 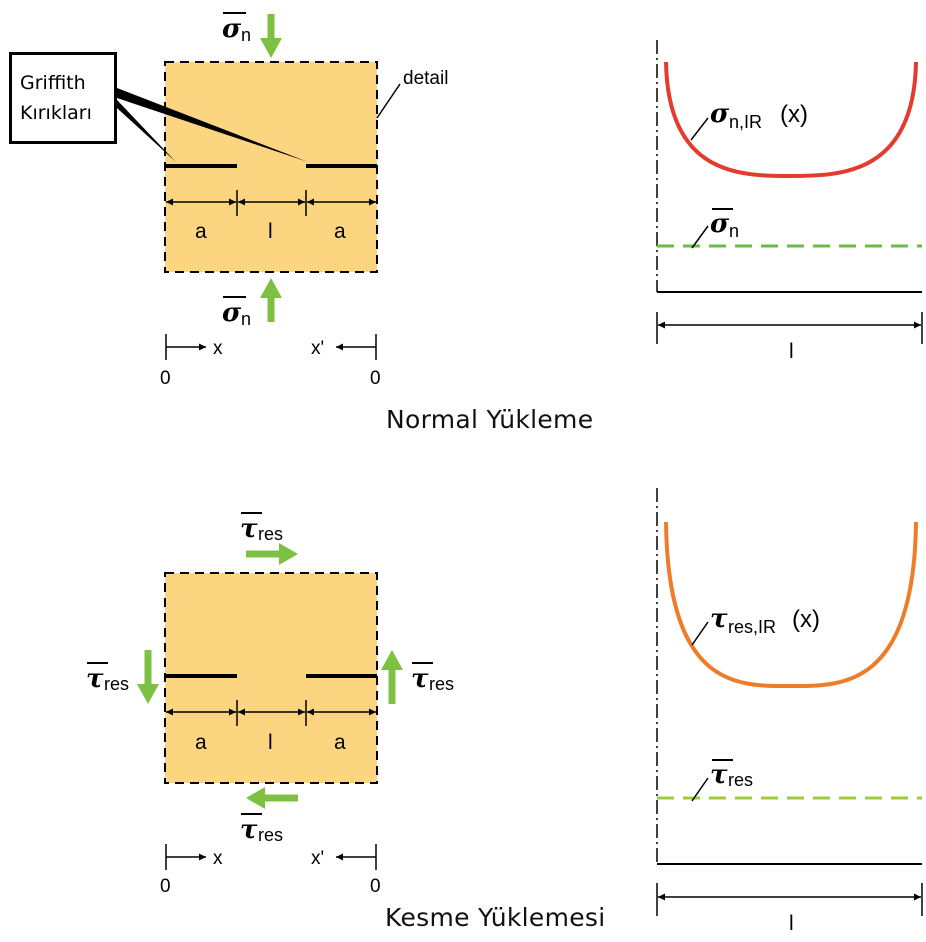 What do you see at coordinates (789, 711) in the screenshot?
I see `shear-stress-plot: τ res,IR (x) τ res l` at bounding box center [789, 711].